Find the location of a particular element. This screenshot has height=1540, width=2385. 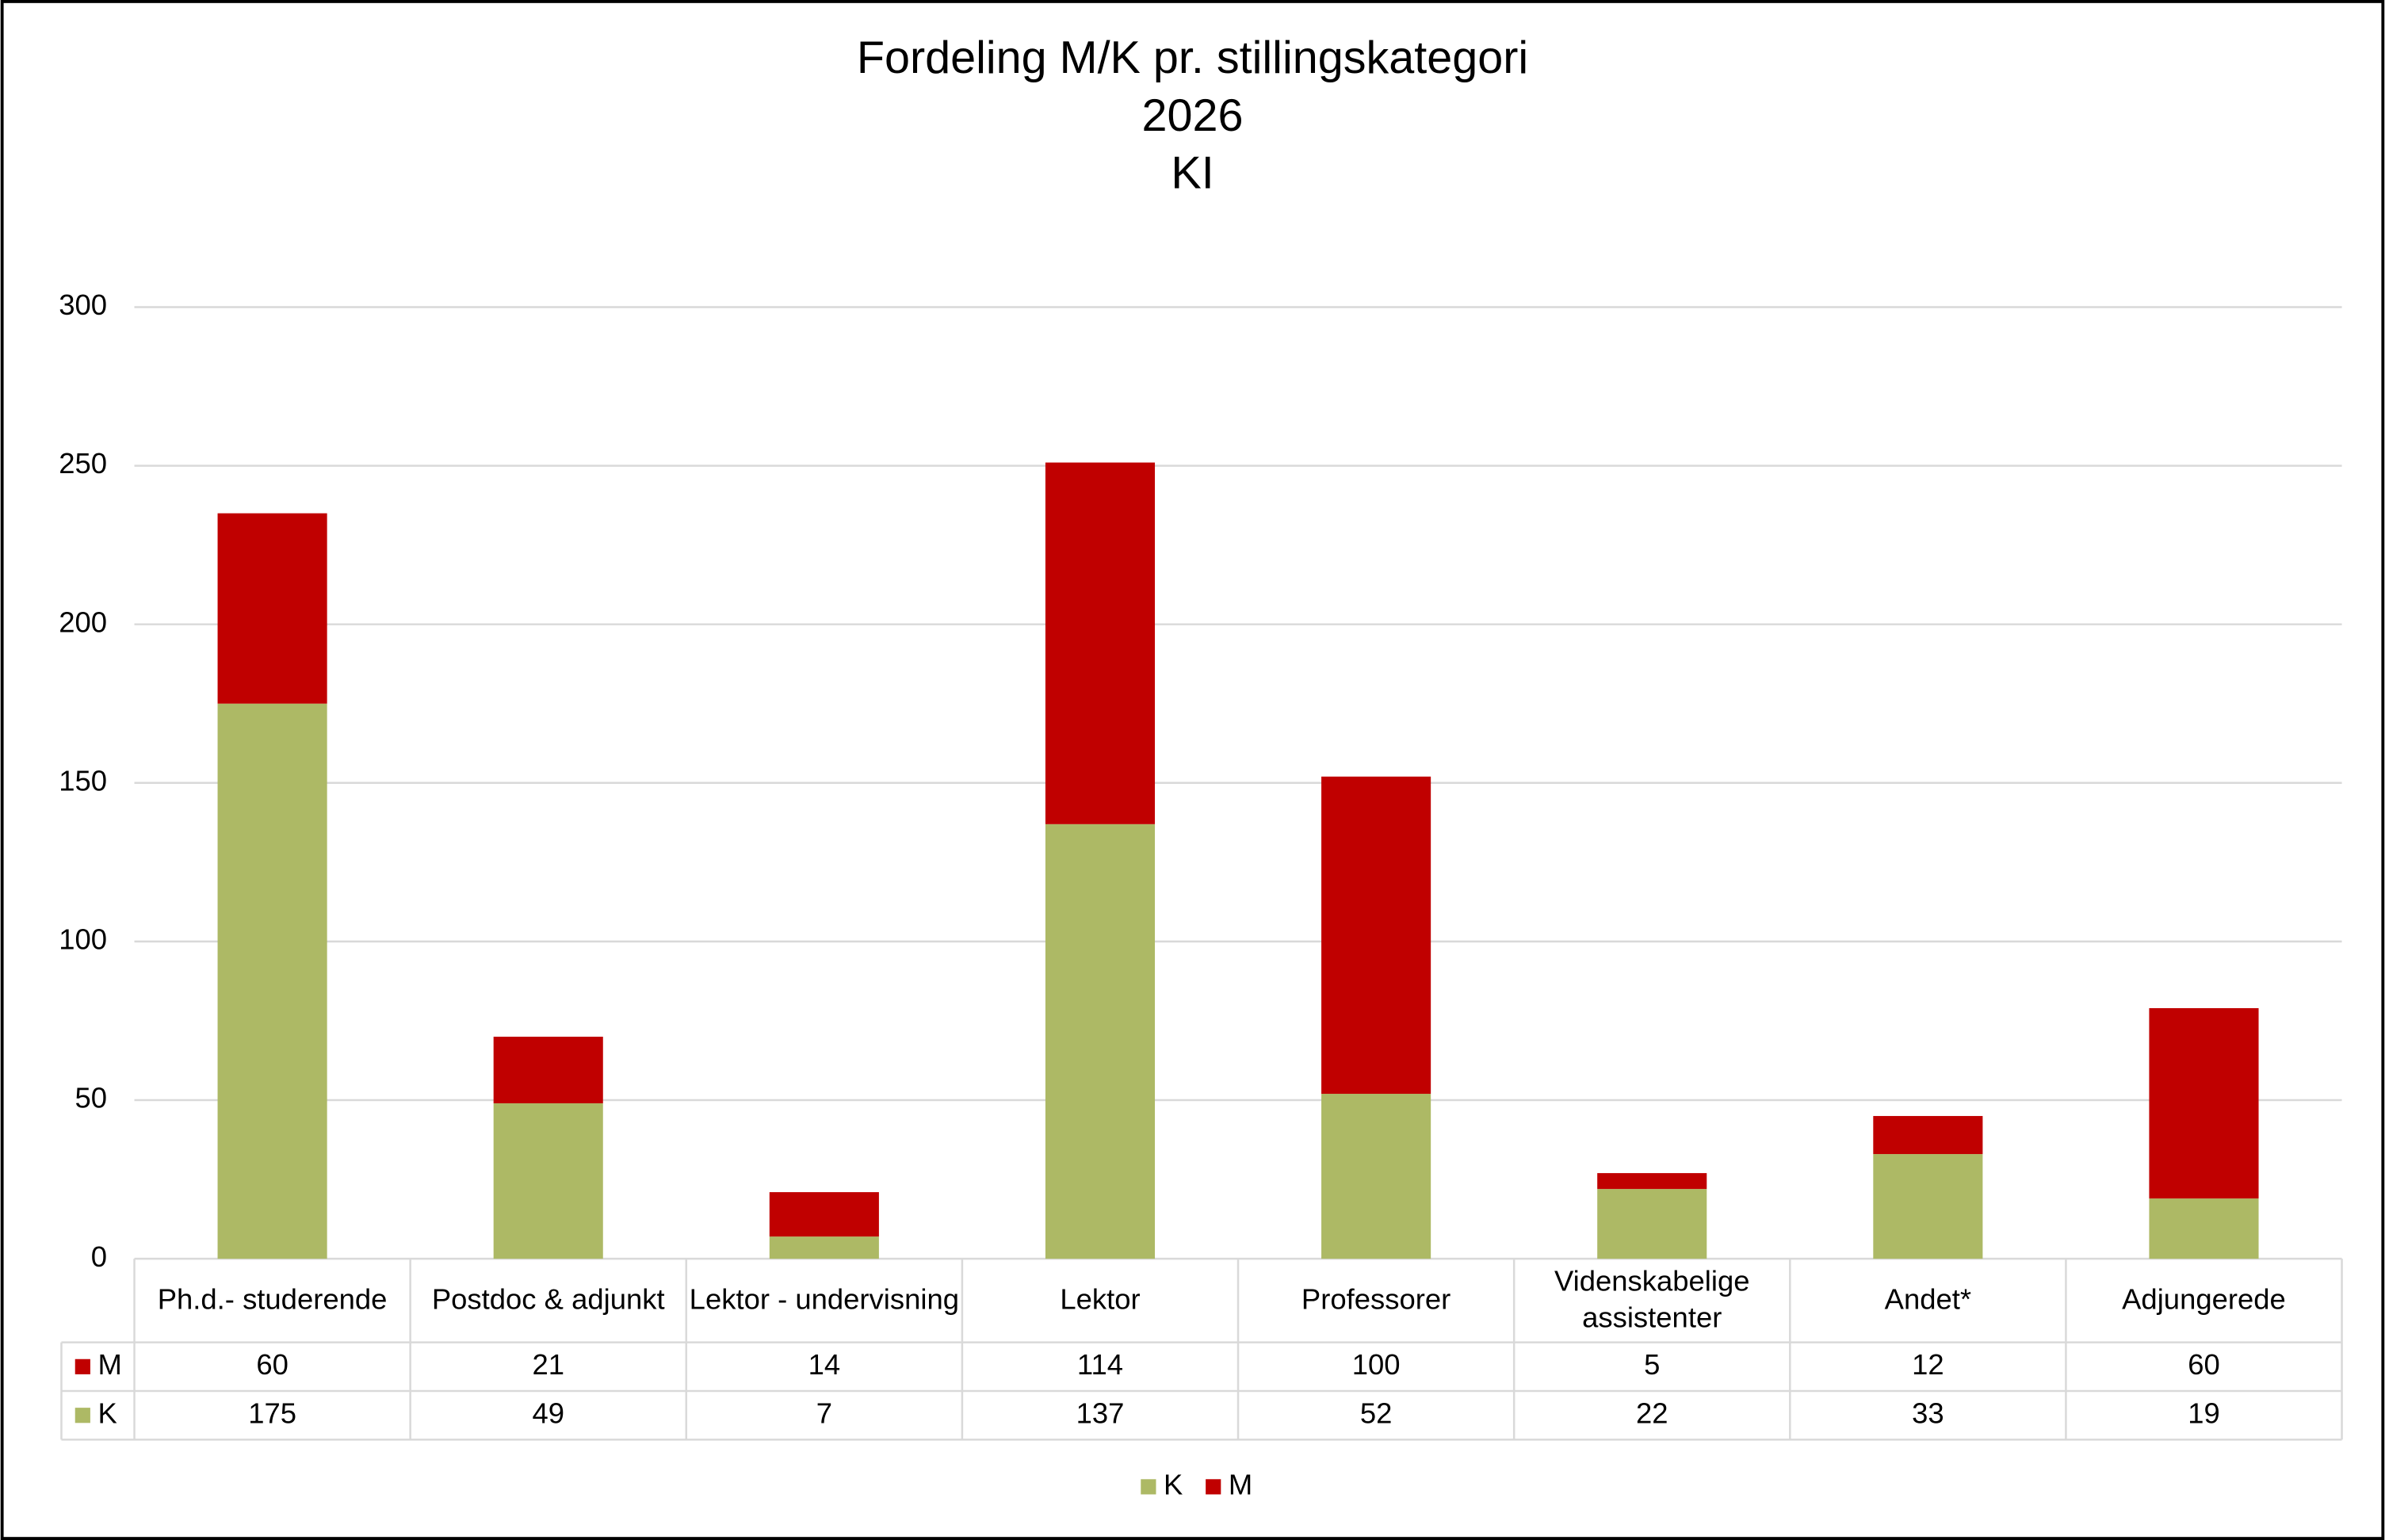

table-value: 14 is located at coordinates (824, 1364).